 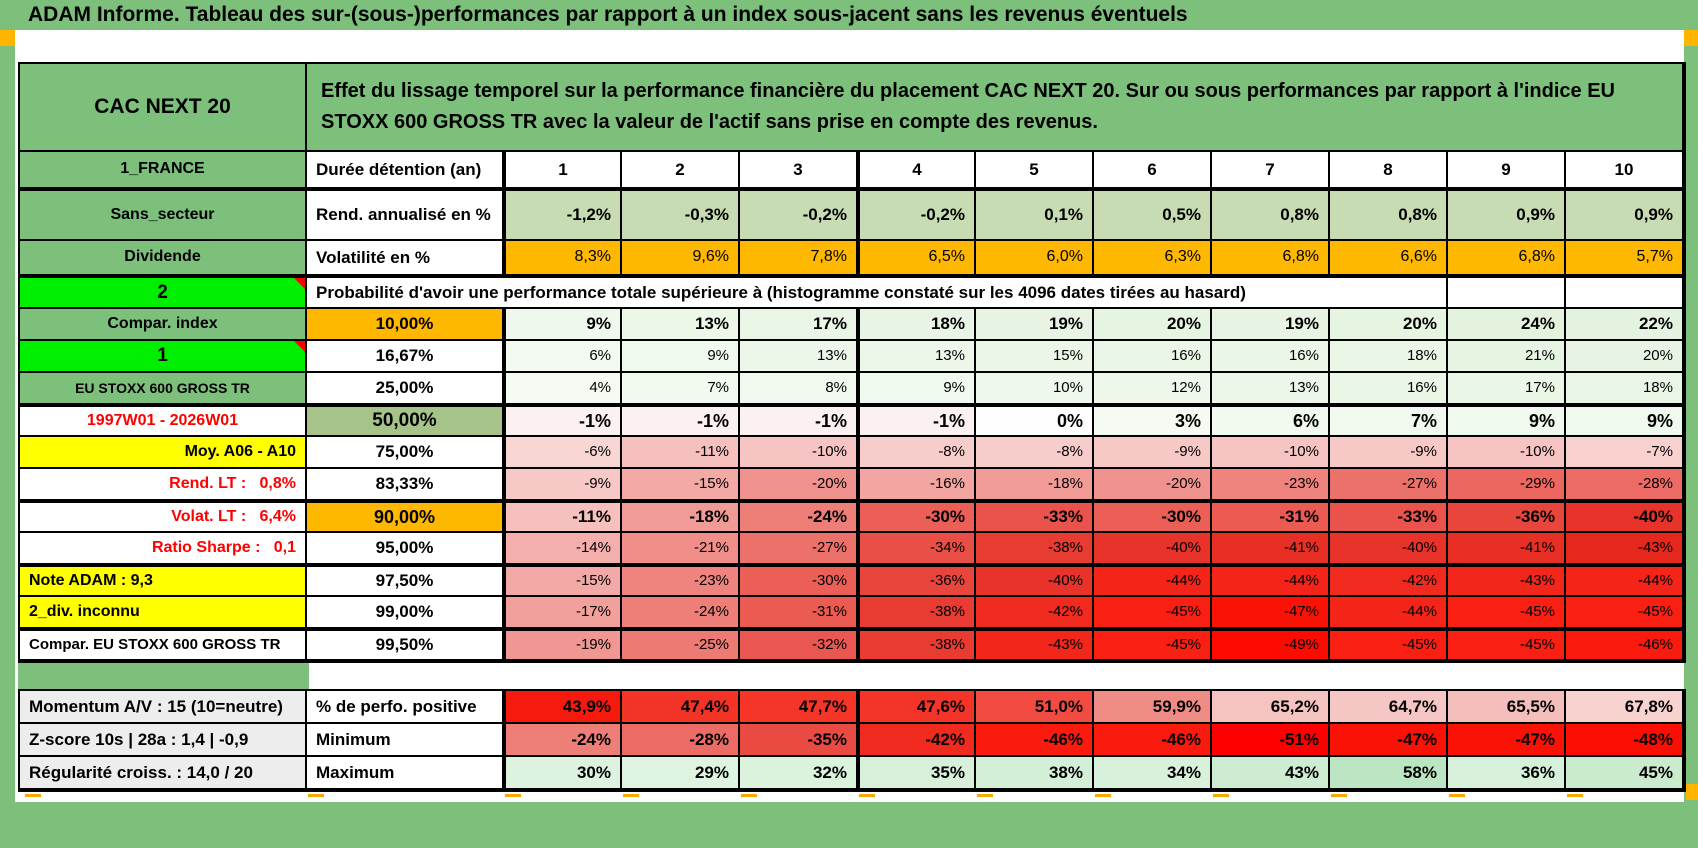 I want to click on row-label-b: 25,00%, so click(x=405, y=389).